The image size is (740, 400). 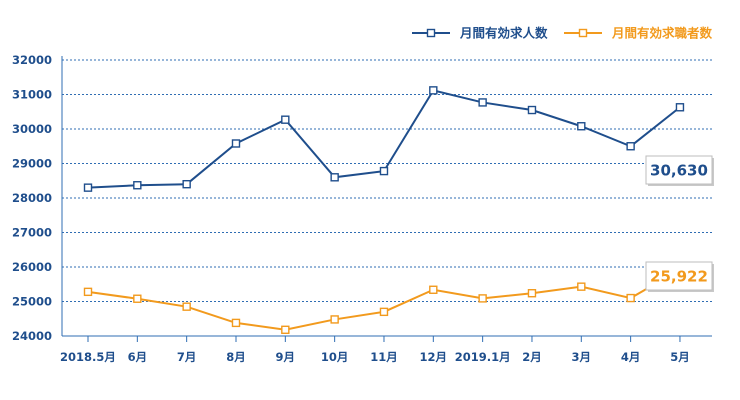 What do you see at coordinates (32, 129) in the screenshot?
I see `y-tick-label: 30000` at bounding box center [32, 129].